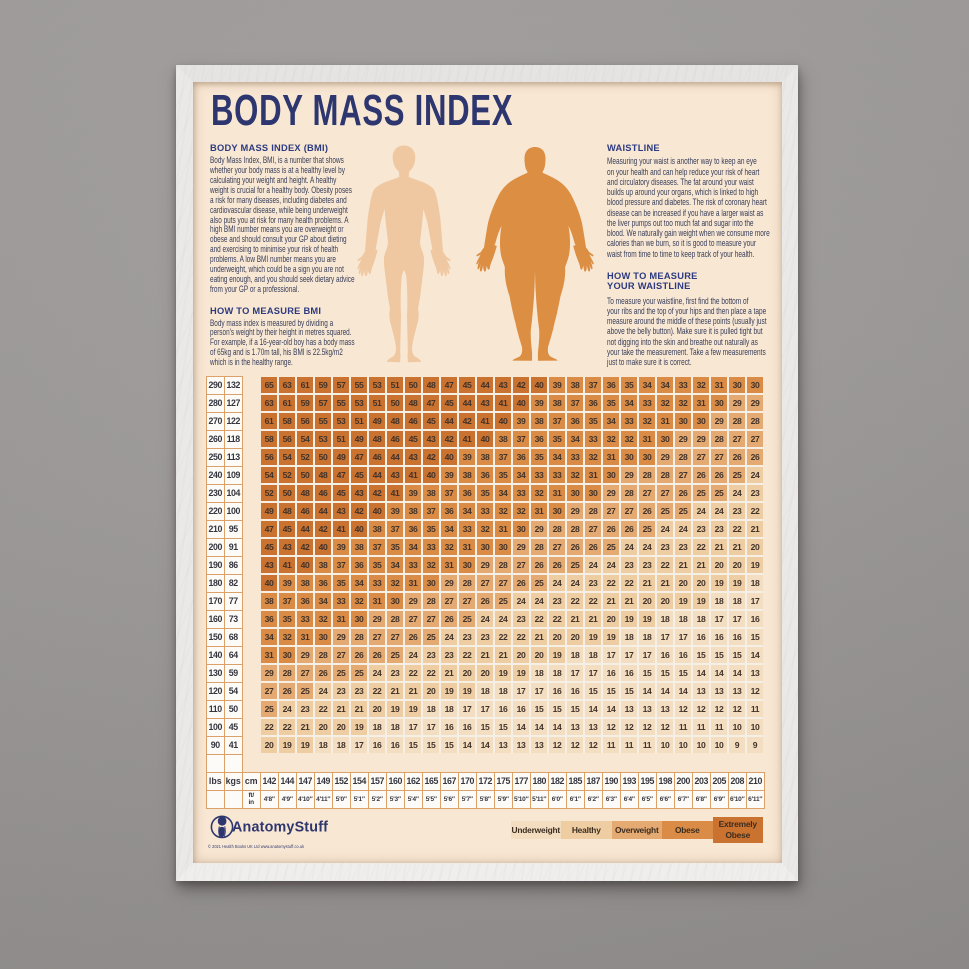  I want to click on svg-text: AnatomyStuff, so click(280, 827).